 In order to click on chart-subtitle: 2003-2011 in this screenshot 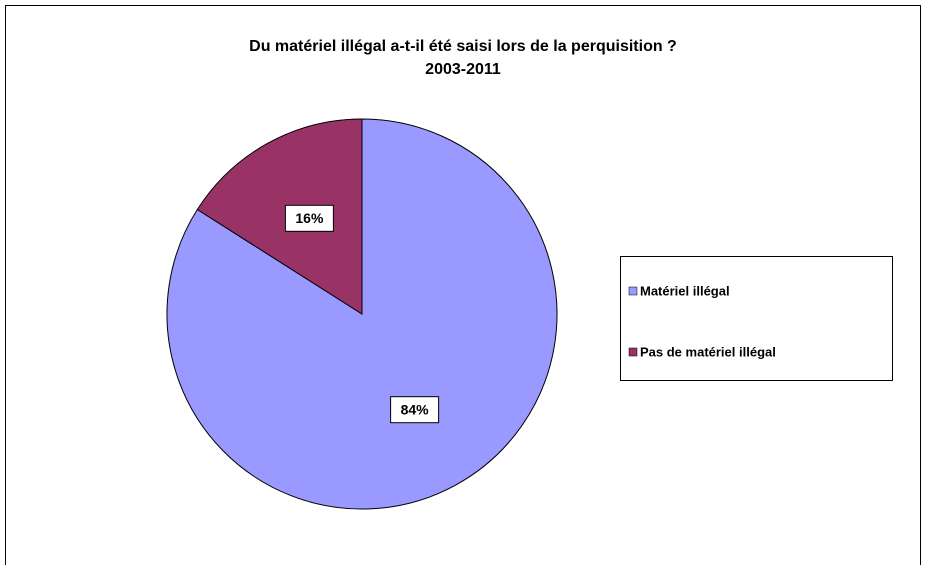, I will do `click(463, 69)`.